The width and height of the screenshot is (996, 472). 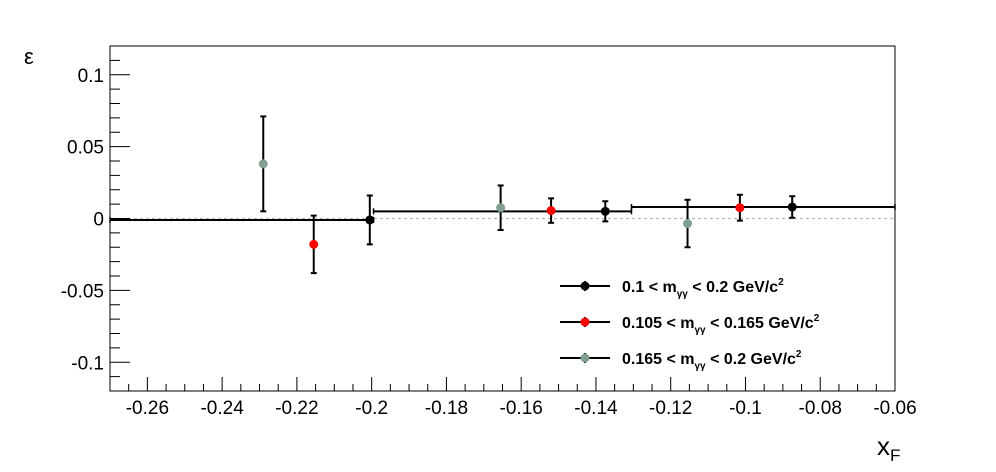 What do you see at coordinates (91, 76) in the screenshot?
I see `y-tick-label: 0.1` at bounding box center [91, 76].